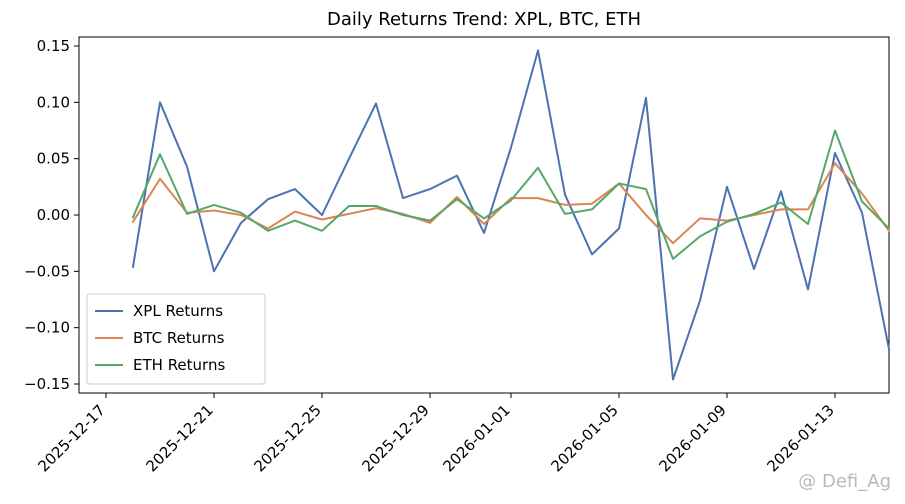 This screenshot has width=905, height=504. I want to click on y-tick-label: −0.10, so click(47, 328).